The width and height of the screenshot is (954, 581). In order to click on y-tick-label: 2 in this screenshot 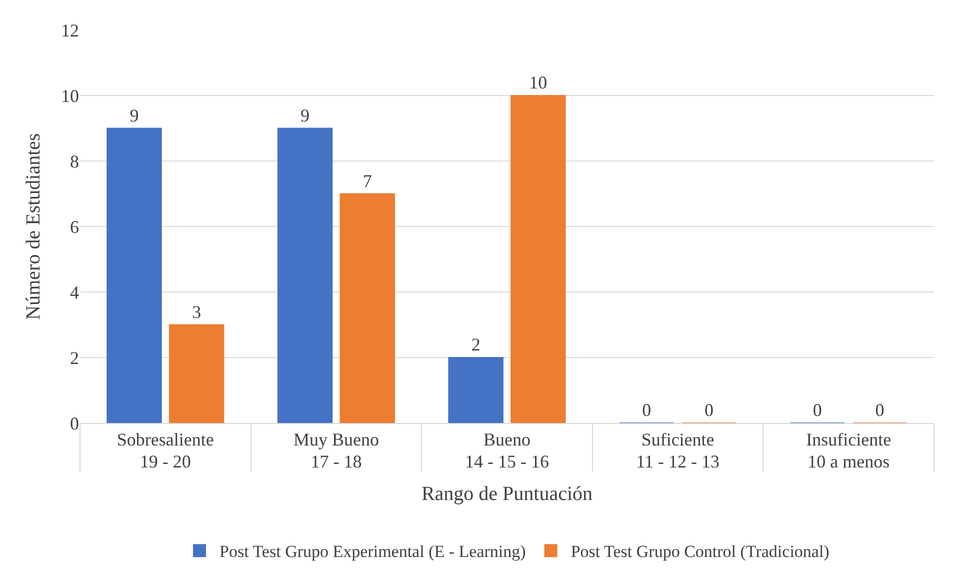, I will do `click(74, 358)`.